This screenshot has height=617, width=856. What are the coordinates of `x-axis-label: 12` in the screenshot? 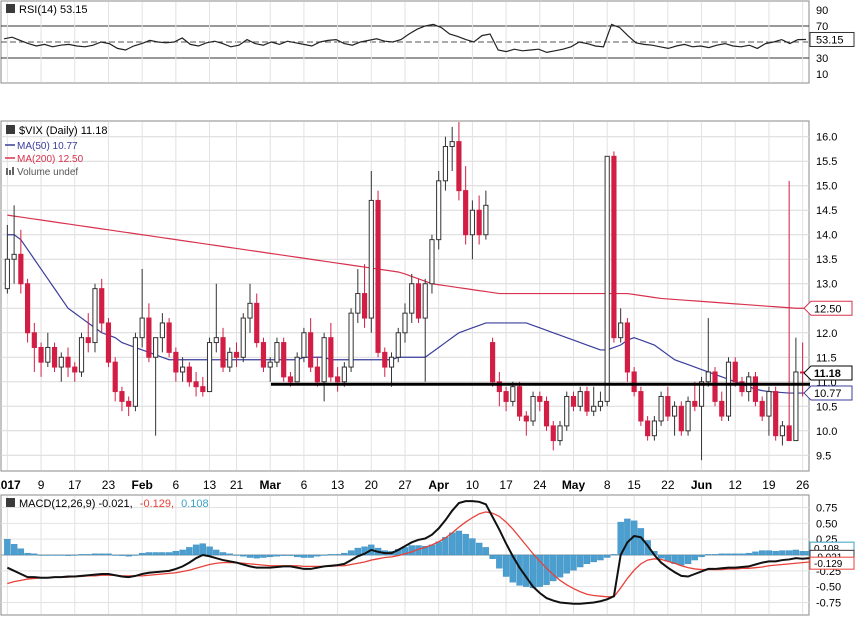 It's located at (736, 485).